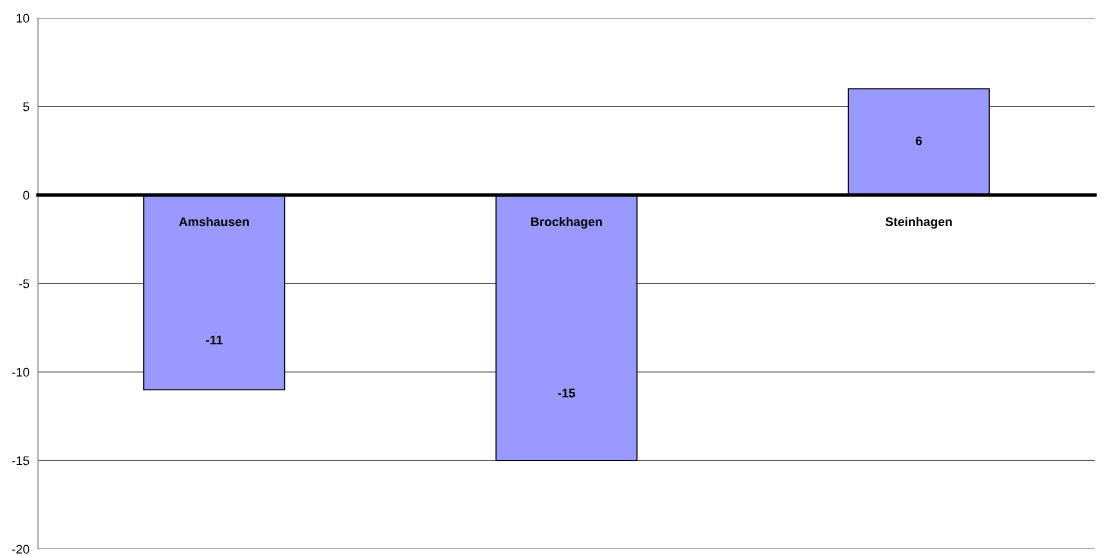  I want to click on x-tick-label: Steinhagen, so click(918, 222).